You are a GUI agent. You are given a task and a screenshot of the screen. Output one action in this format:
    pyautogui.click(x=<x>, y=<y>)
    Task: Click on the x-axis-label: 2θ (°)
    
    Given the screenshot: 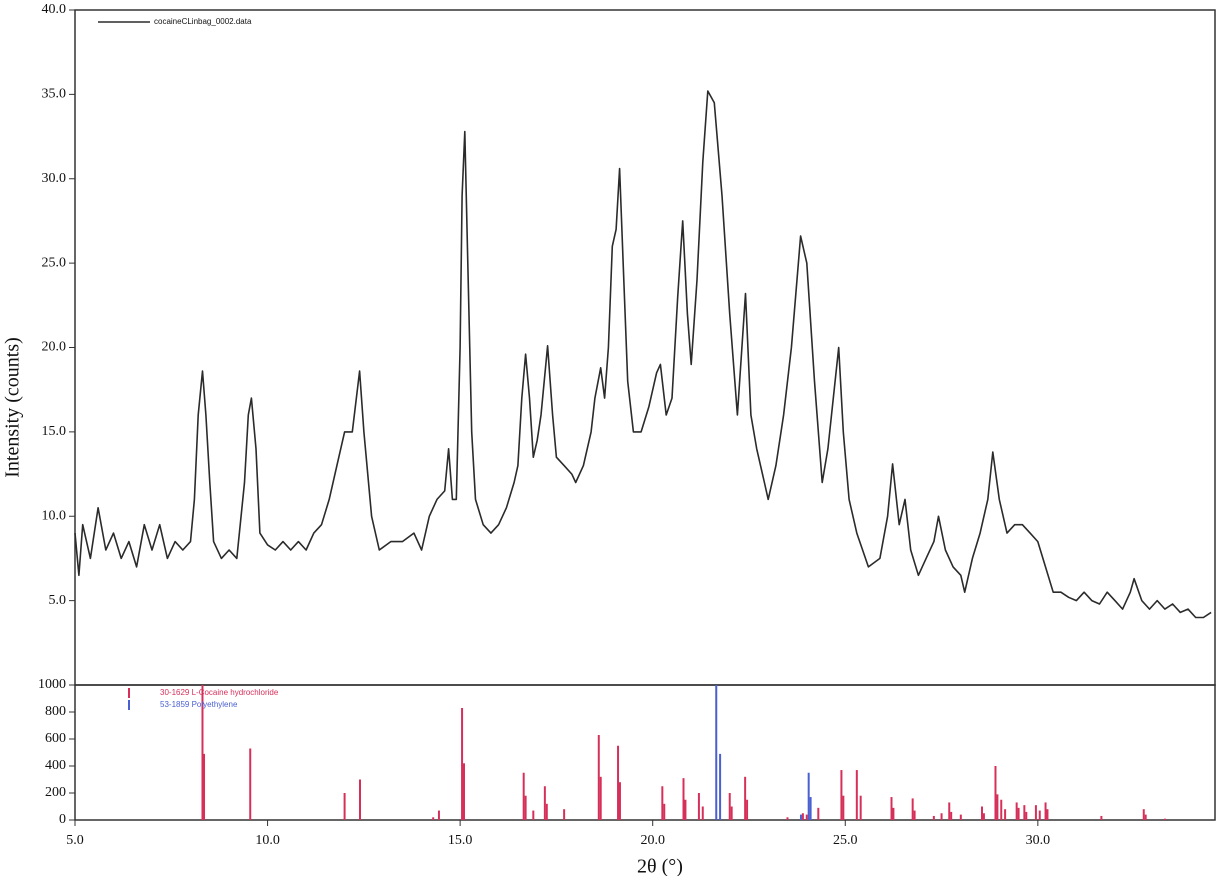 What is the action you would take?
    pyautogui.click(x=660, y=866)
    